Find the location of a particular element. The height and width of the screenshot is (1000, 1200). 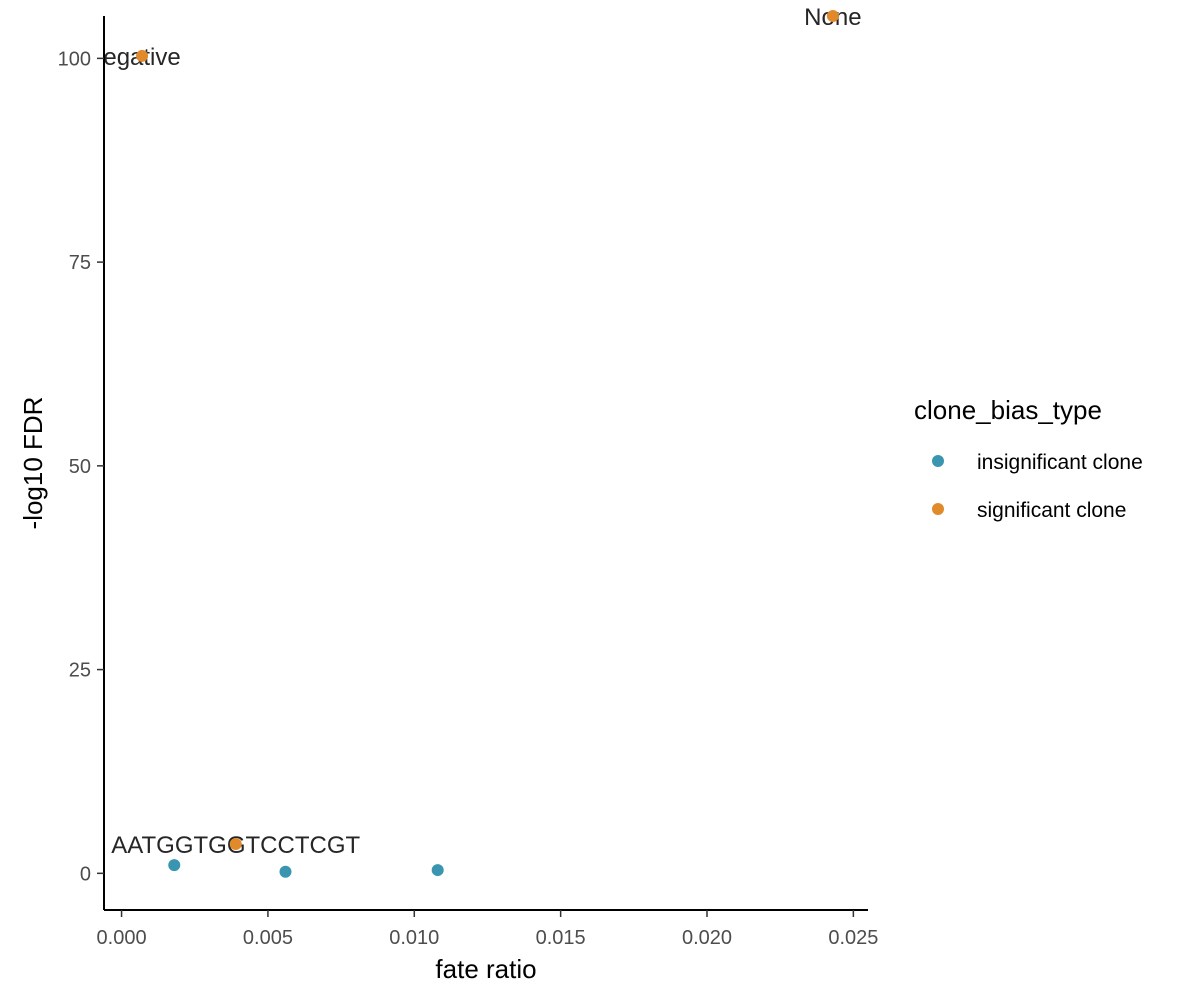

x-tick-label: 0.020 is located at coordinates (707, 938).